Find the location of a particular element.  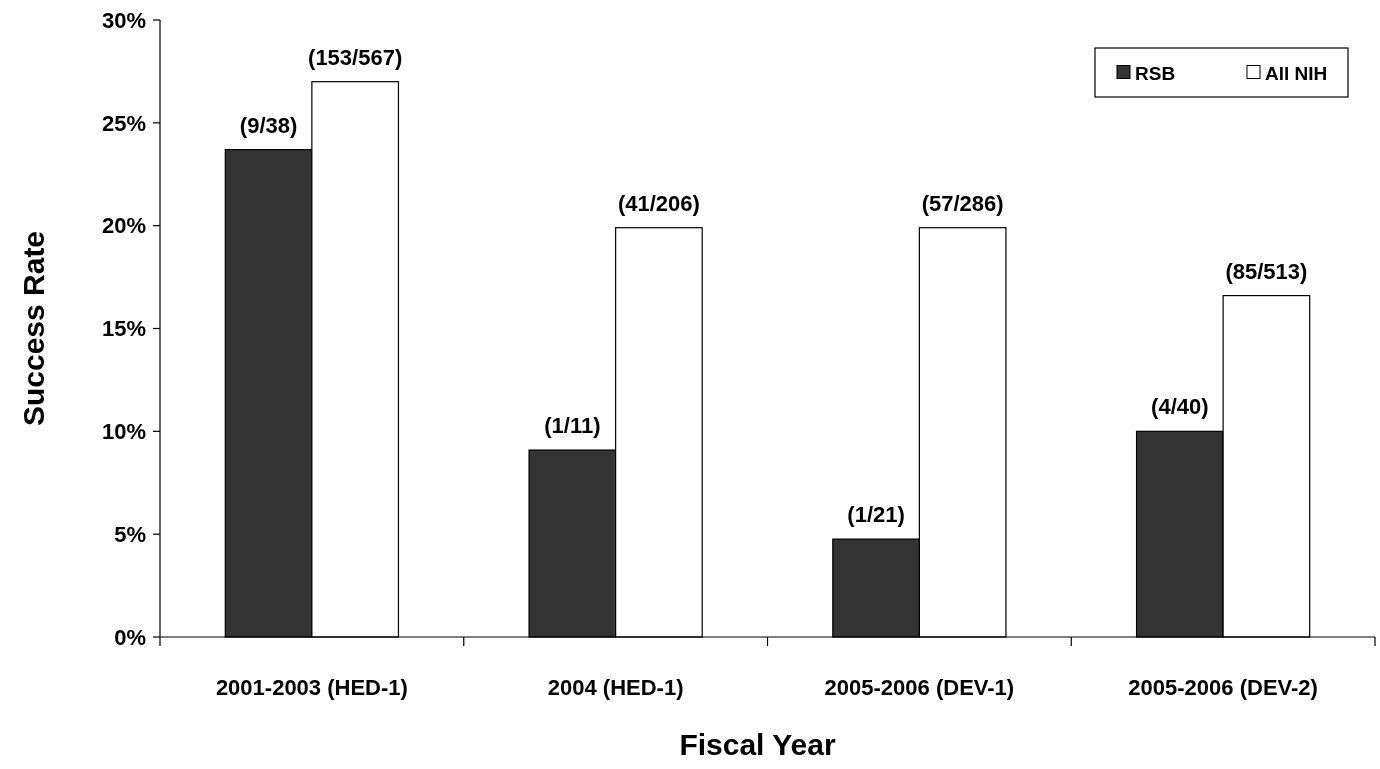

data-label: (1/21) is located at coordinates (876, 515).